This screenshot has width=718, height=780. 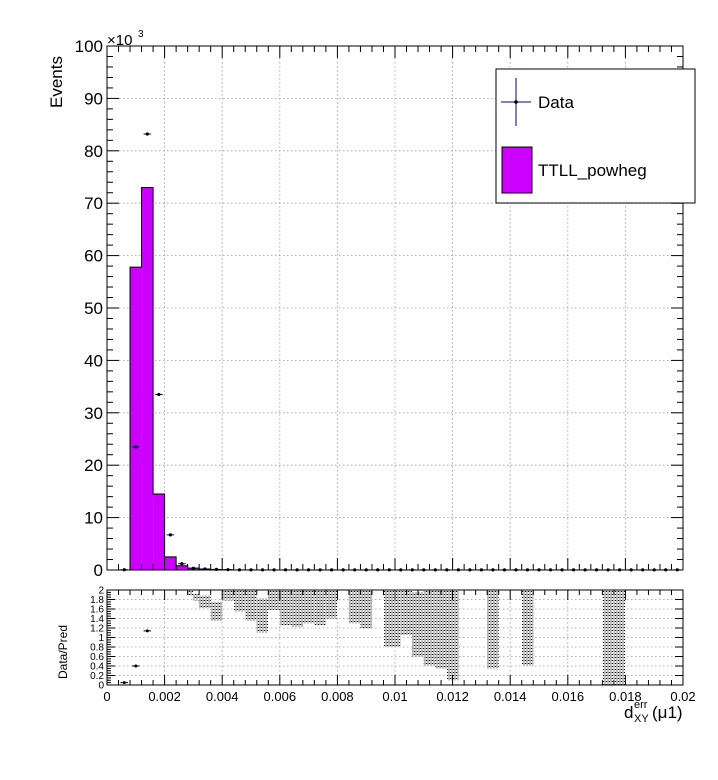 What do you see at coordinates (592, 170) in the screenshot?
I see `legend-label-mc: TTLL_powheg` at bounding box center [592, 170].